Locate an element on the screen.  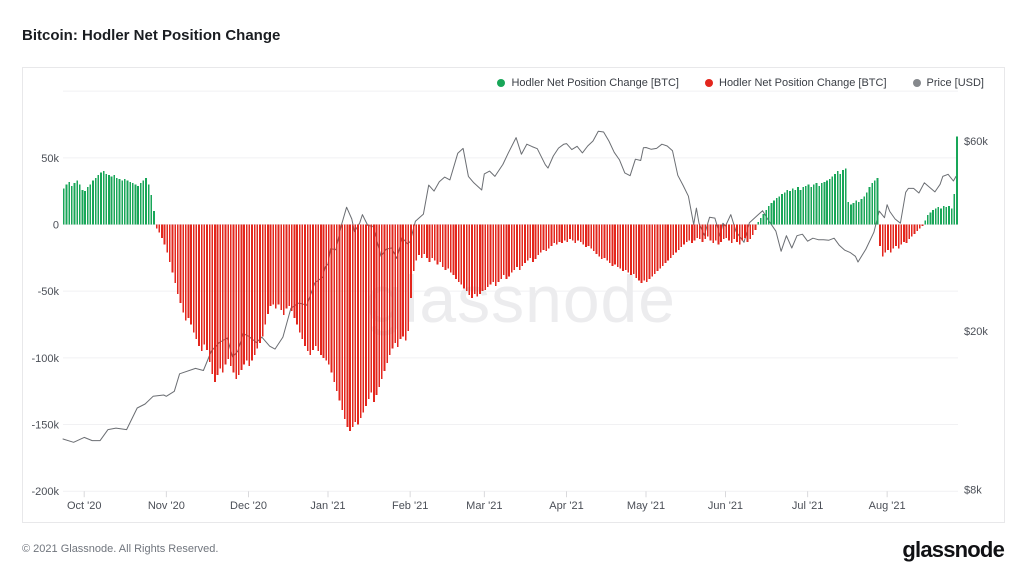
svg-text: Mar '21 is located at coordinates (484, 506).